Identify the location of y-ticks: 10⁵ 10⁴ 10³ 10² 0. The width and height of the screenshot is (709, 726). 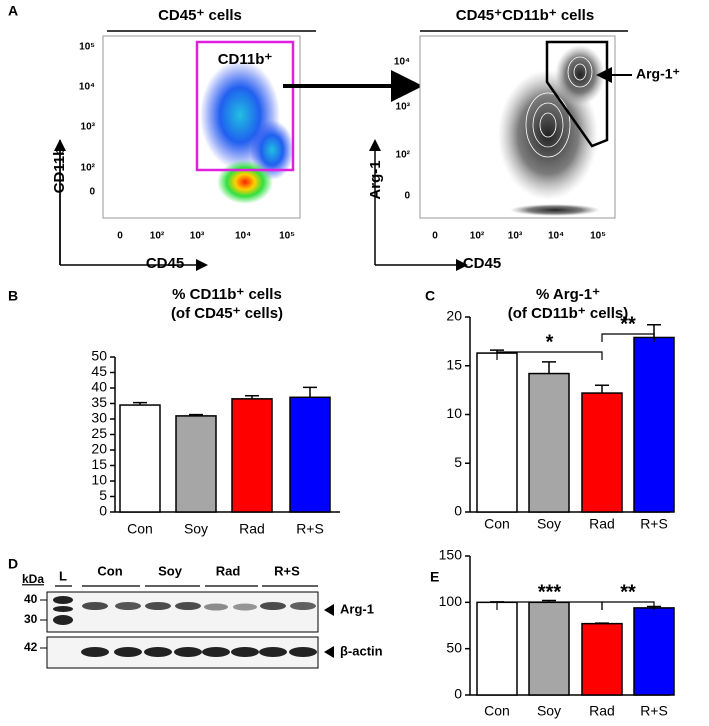
(87, 120).